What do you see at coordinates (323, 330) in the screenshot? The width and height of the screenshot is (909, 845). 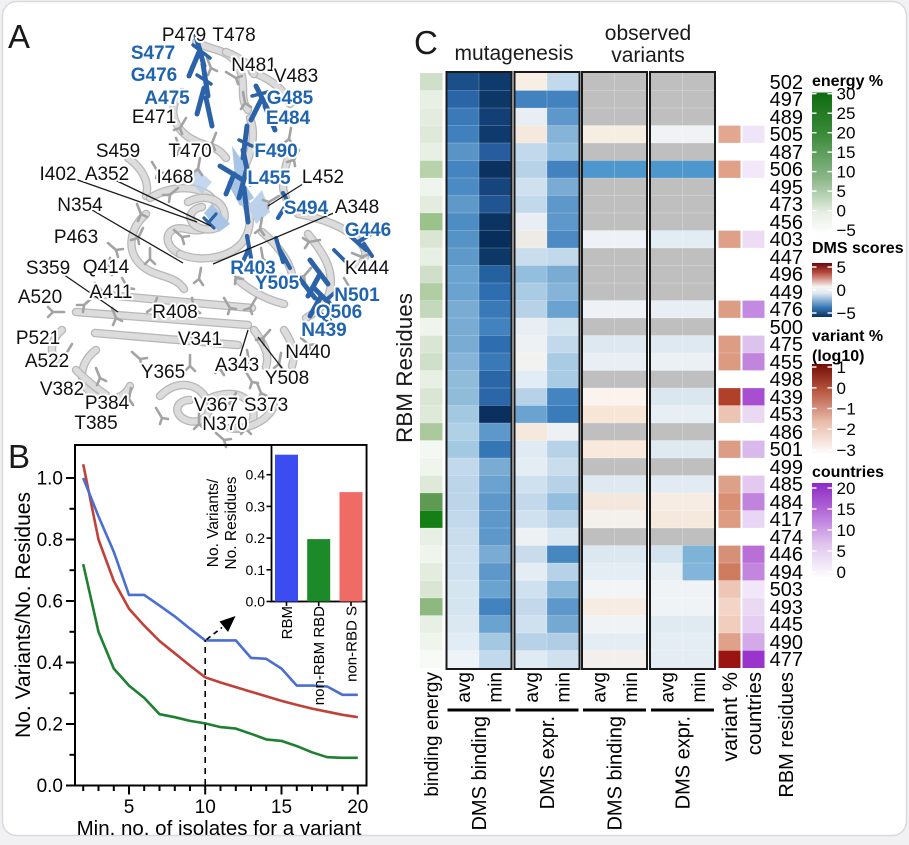 I see `svg-text: N439` at bounding box center [323, 330].